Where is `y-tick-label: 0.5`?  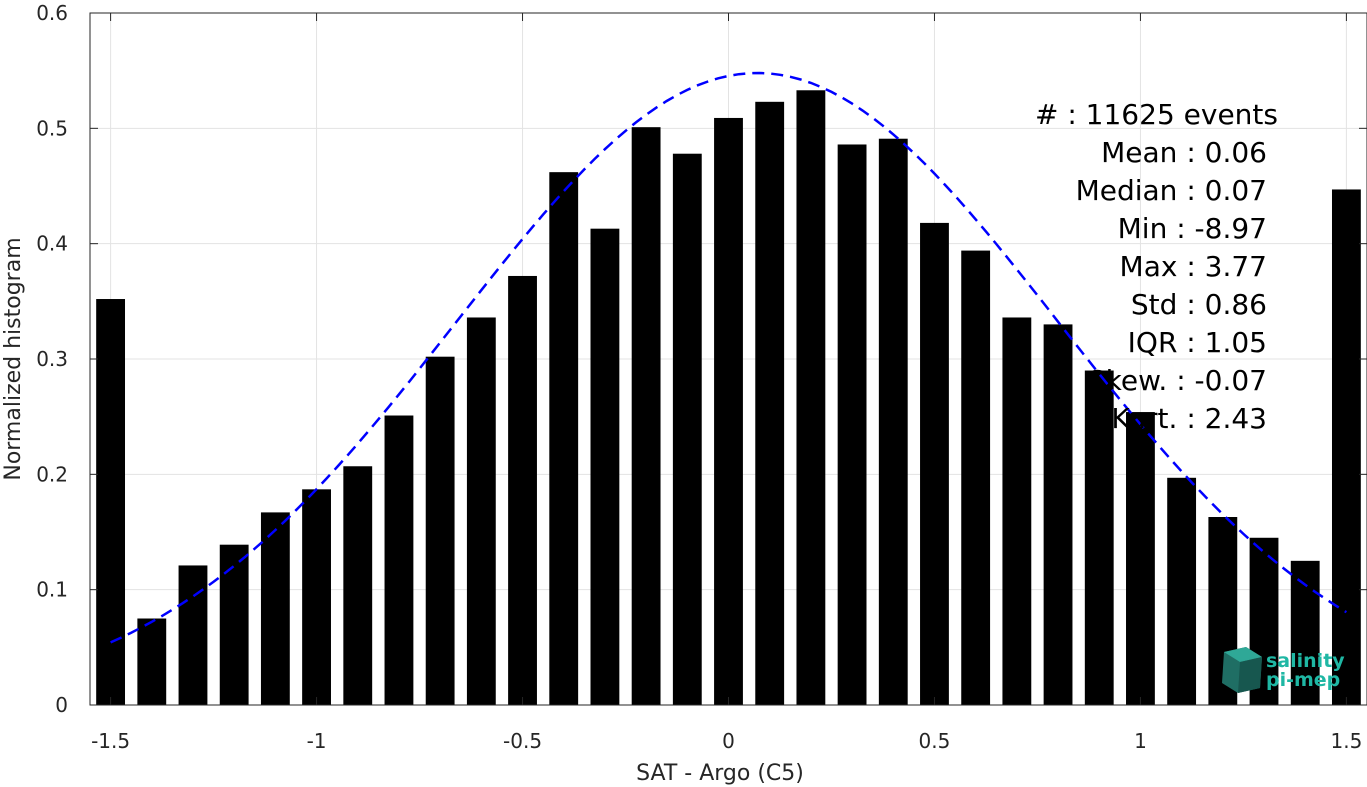 y-tick-label: 0.5 is located at coordinates (52, 128).